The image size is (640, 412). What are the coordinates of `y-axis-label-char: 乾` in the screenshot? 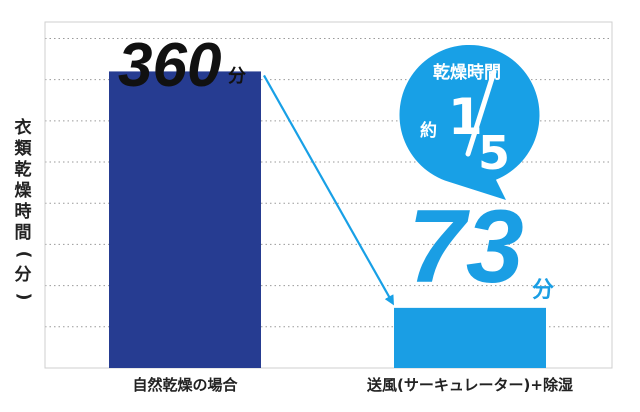 It's located at (23, 170).